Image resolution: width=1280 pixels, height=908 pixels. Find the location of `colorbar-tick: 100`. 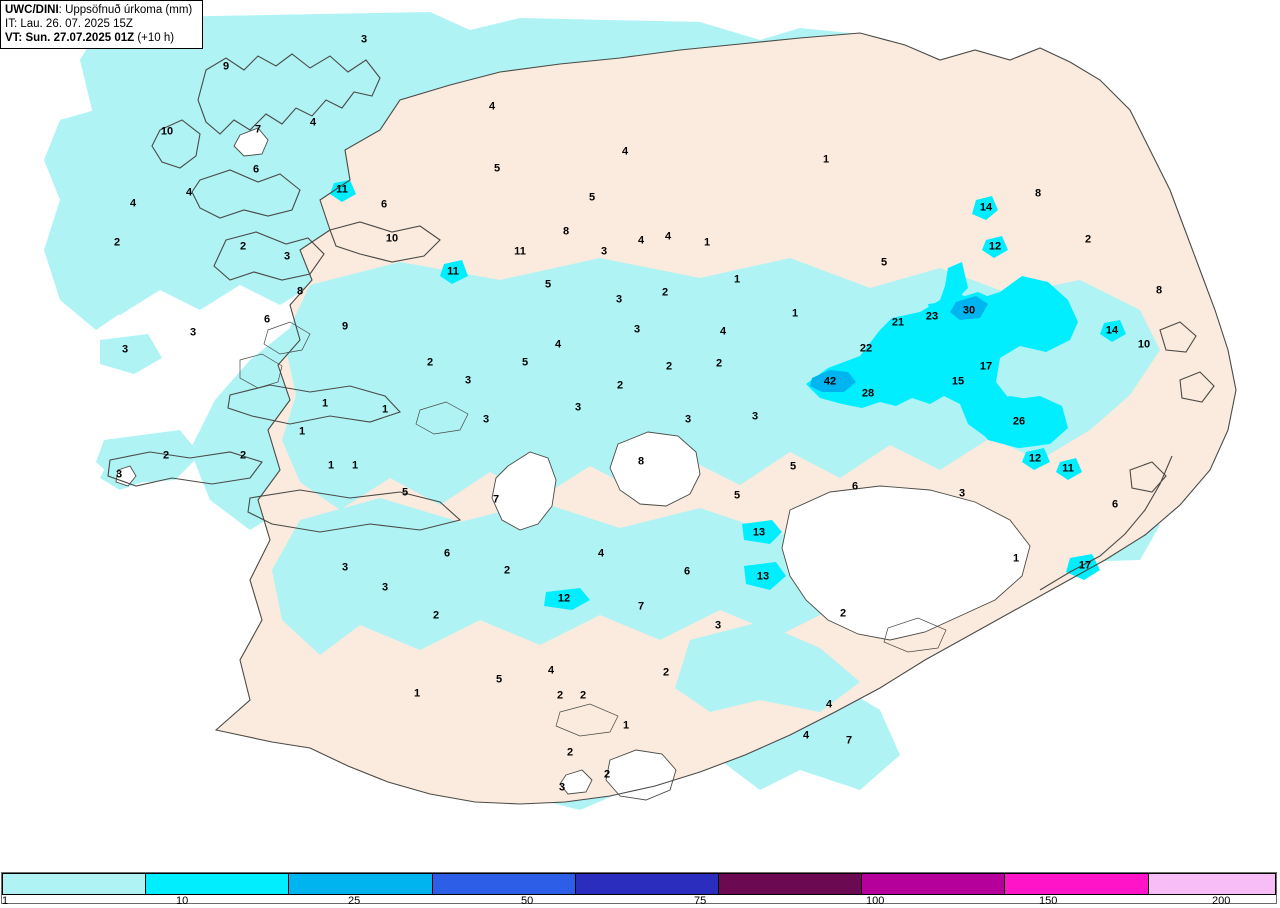

colorbar-tick: 100 is located at coordinates (875, 901).